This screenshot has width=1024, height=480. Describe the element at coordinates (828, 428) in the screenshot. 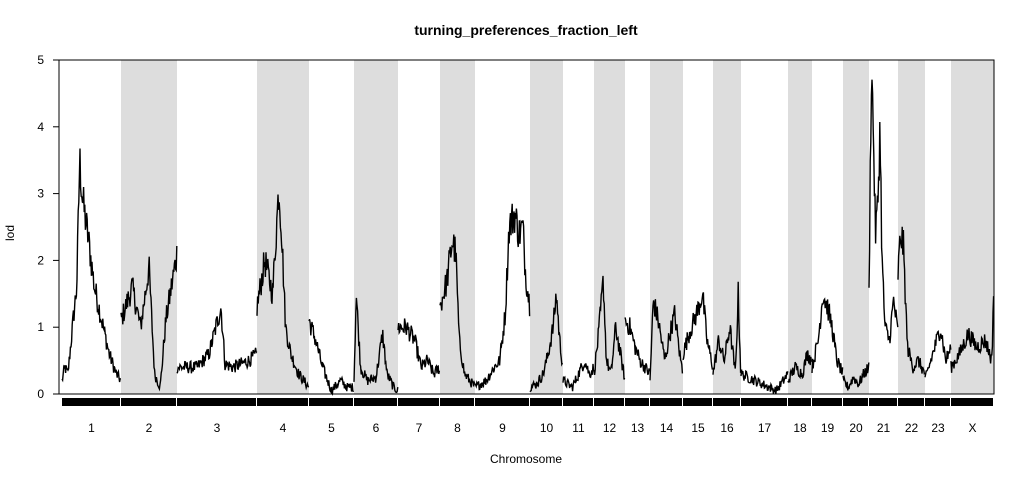

I see `x-tick-label-19: 19` at that location.